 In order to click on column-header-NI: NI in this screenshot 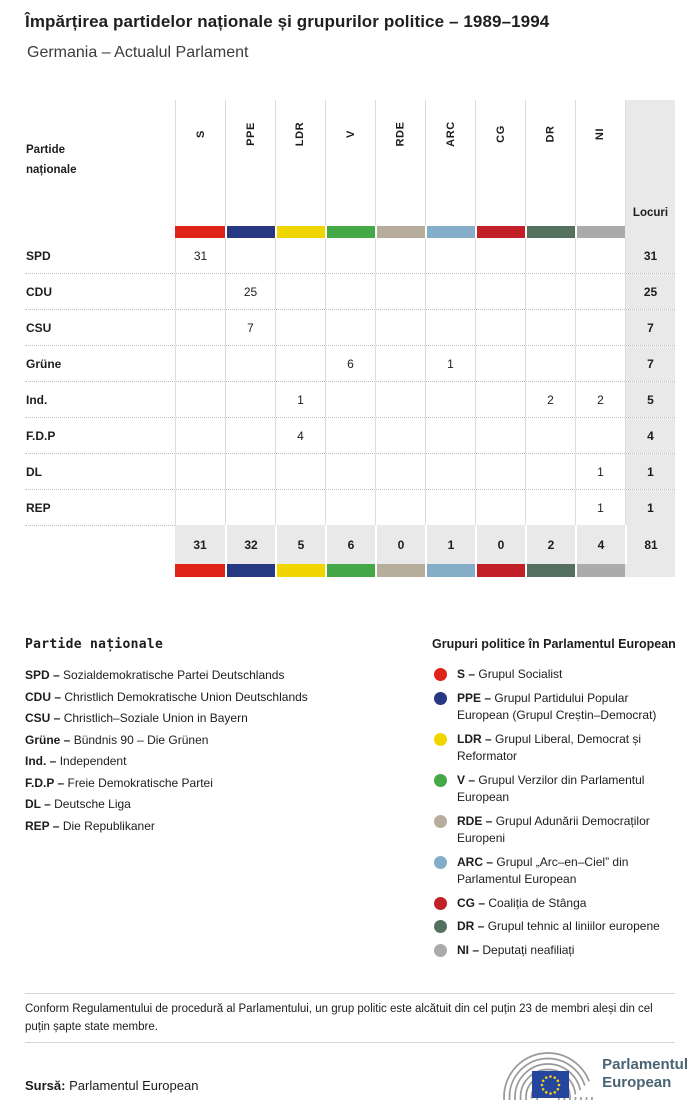, I will do `click(600, 163)`.